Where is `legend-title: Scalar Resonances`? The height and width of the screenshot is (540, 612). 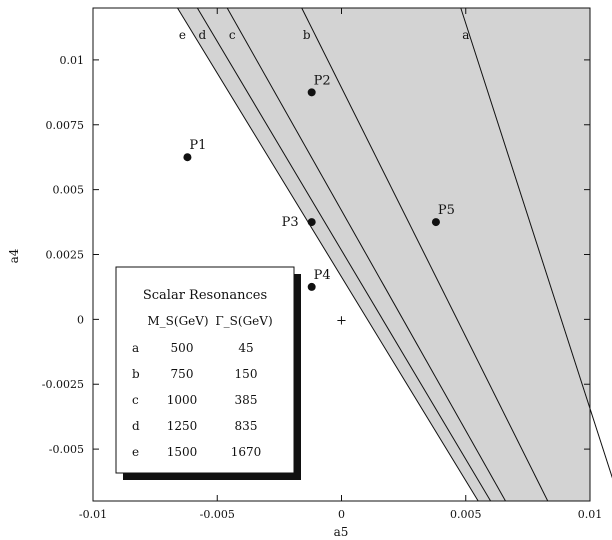 legend-title: Scalar Resonances is located at coordinates (205, 295).